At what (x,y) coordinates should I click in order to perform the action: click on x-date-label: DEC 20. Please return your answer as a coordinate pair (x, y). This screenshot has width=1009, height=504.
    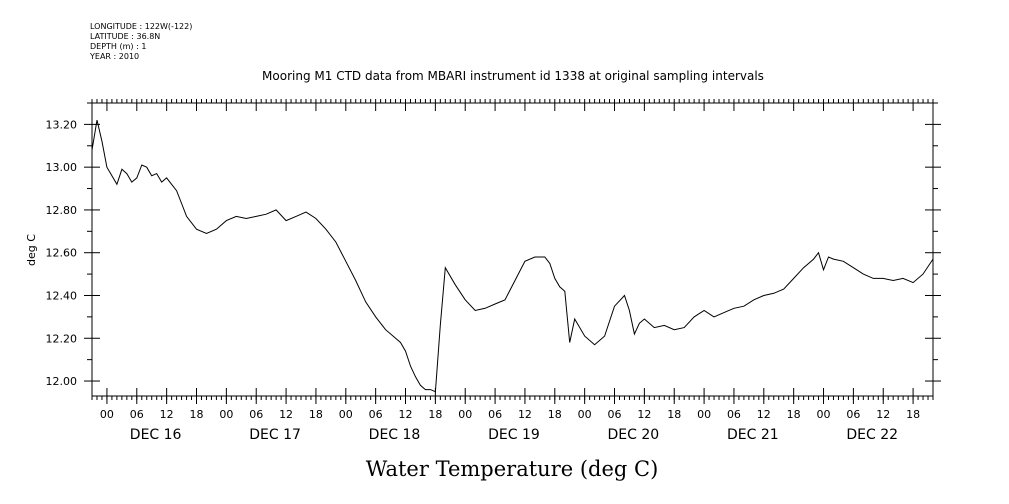
    Looking at the image, I should click on (634, 435).